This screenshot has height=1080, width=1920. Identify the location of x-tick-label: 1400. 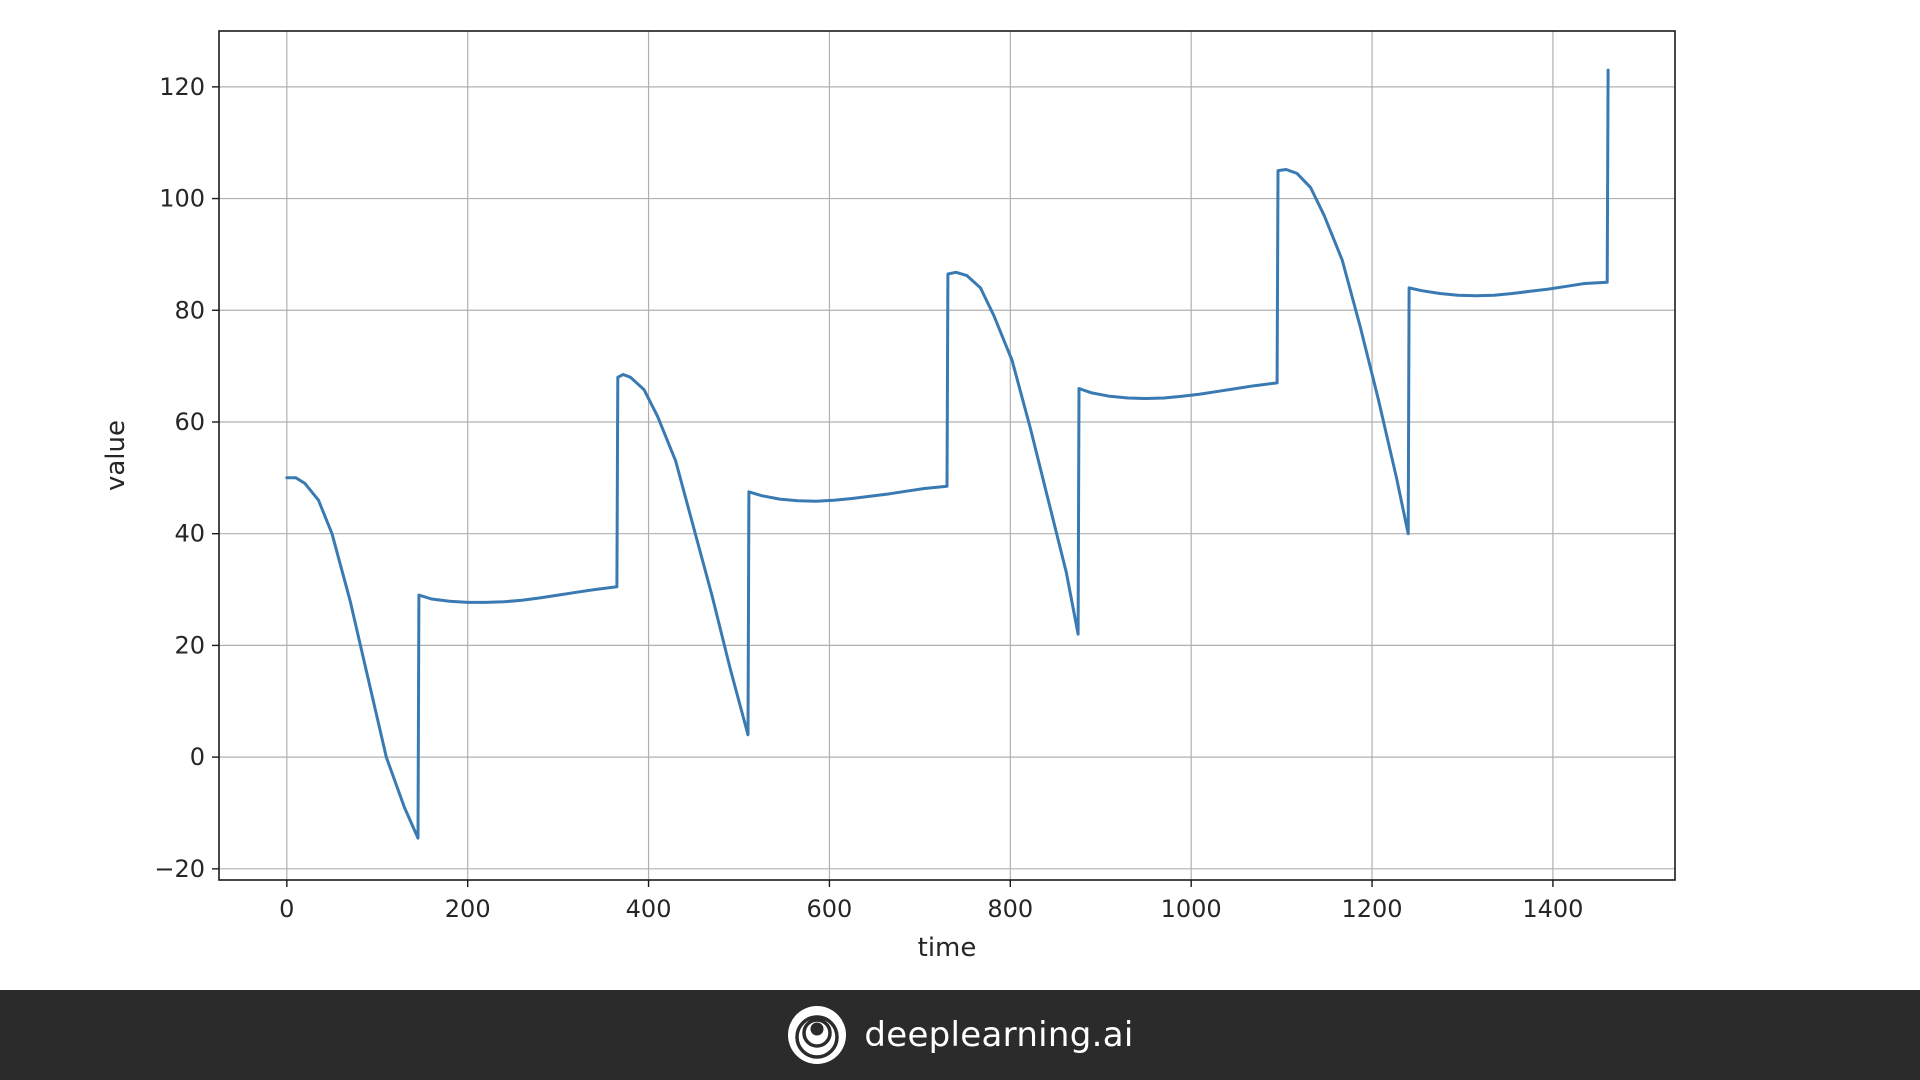
(1552, 909).